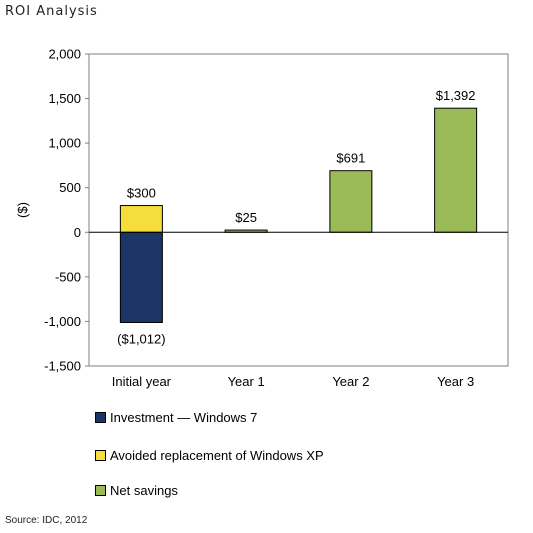 This screenshot has height=533, width=533. Describe the element at coordinates (142, 381) in the screenshot. I see `x-tick-label: Initial year` at that location.